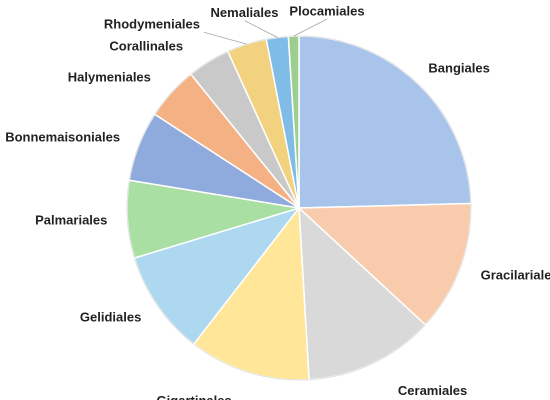 The width and height of the screenshot is (550, 400). I want to click on pie-label-nemaliales: Nemaliales, so click(245, 12).